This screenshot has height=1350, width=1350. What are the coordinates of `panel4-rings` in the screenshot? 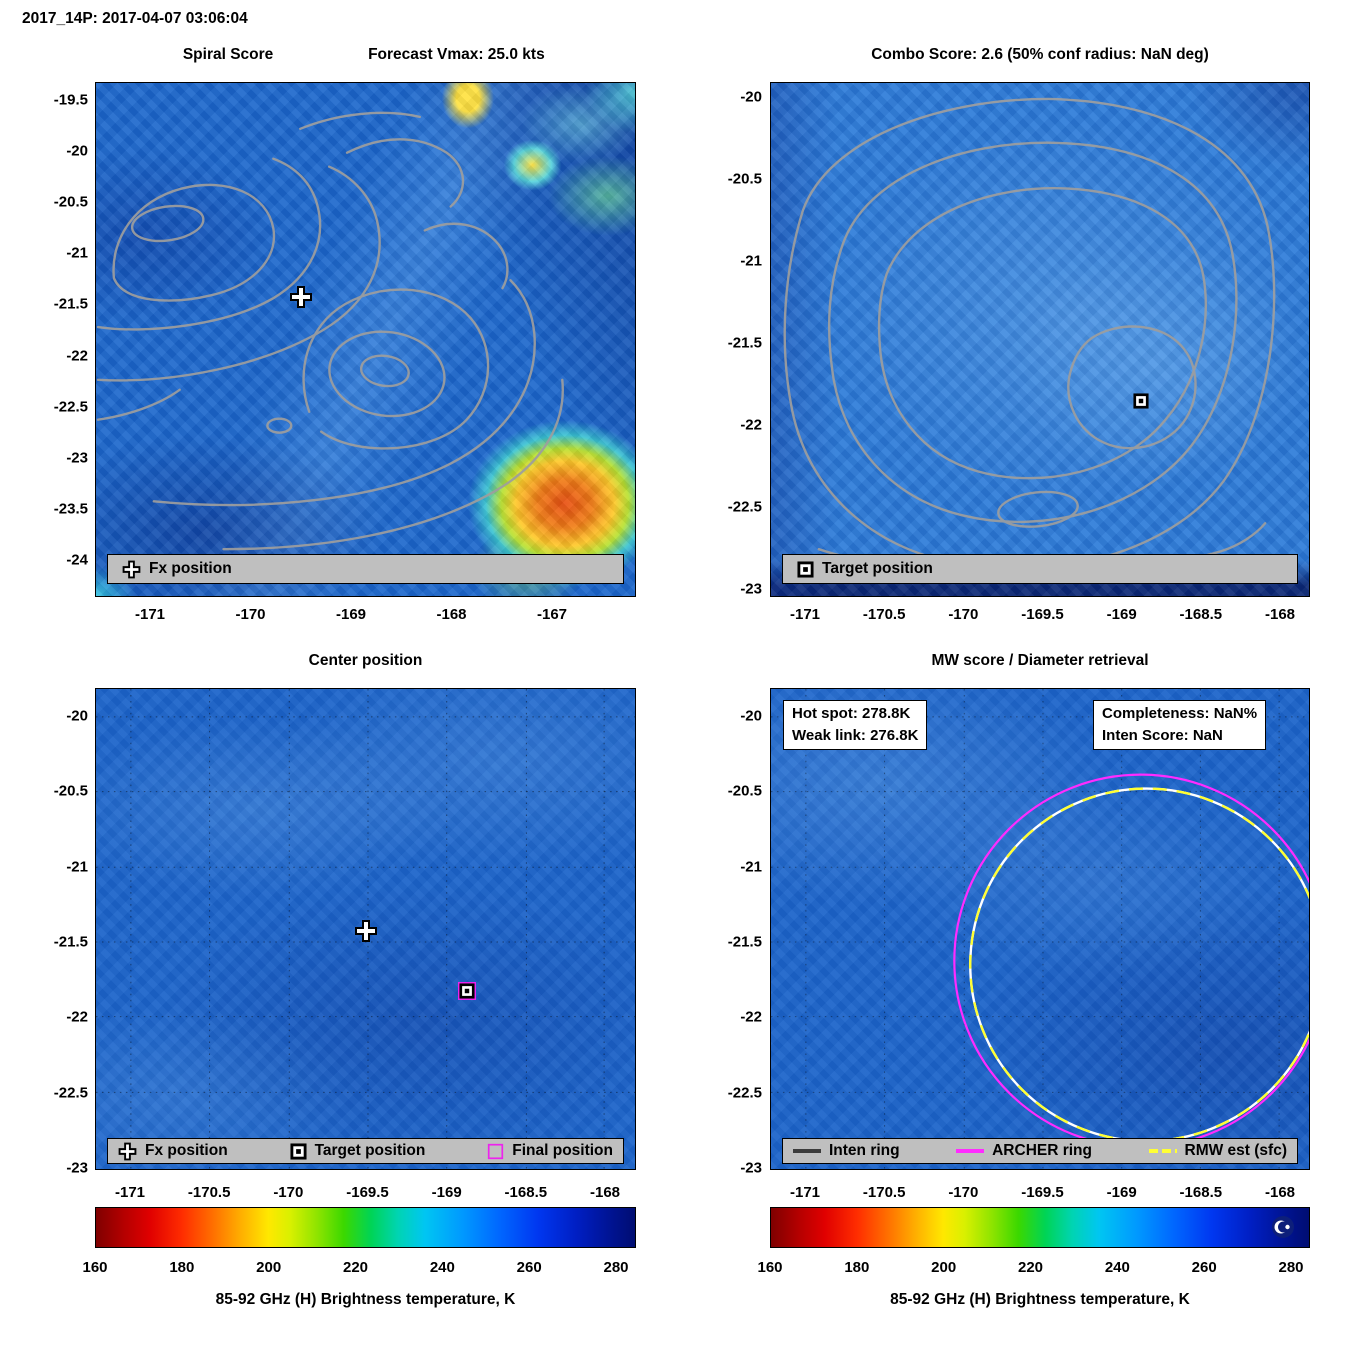 It's located at (1040, 929).